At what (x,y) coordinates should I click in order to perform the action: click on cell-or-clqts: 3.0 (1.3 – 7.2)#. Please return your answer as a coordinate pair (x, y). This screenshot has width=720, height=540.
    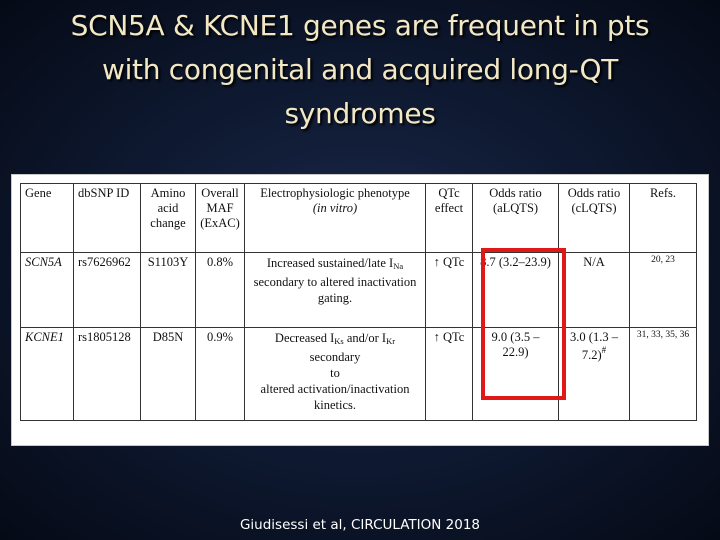
    Looking at the image, I should click on (594, 374).